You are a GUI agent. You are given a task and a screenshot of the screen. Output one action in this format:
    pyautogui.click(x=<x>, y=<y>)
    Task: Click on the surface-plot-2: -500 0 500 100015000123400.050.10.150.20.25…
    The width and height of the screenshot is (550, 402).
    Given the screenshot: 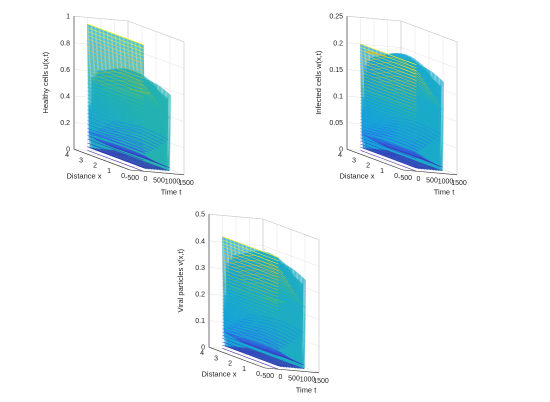 What is the action you would take?
    pyautogui.click(x=390, y=105)
    